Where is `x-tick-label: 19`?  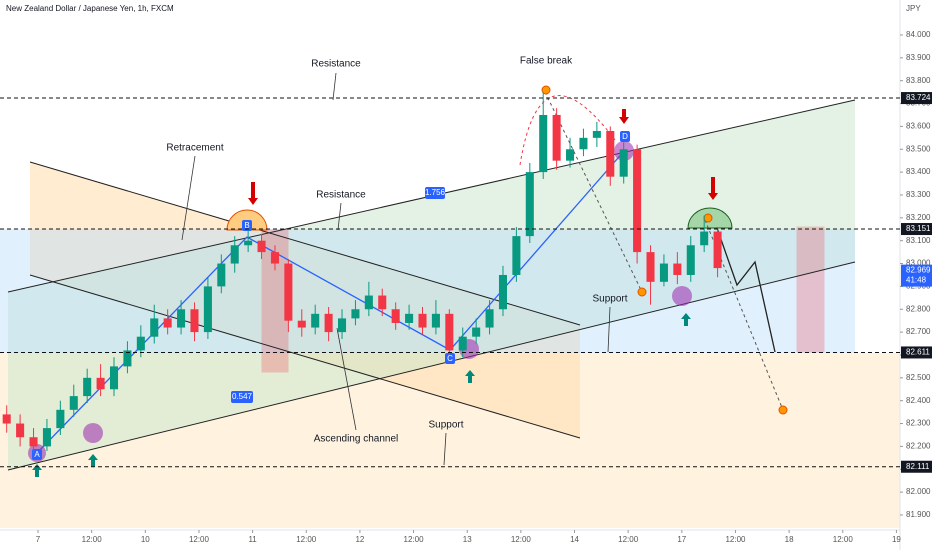 x-tick-label: 19 is located at coordinates (896, 539).